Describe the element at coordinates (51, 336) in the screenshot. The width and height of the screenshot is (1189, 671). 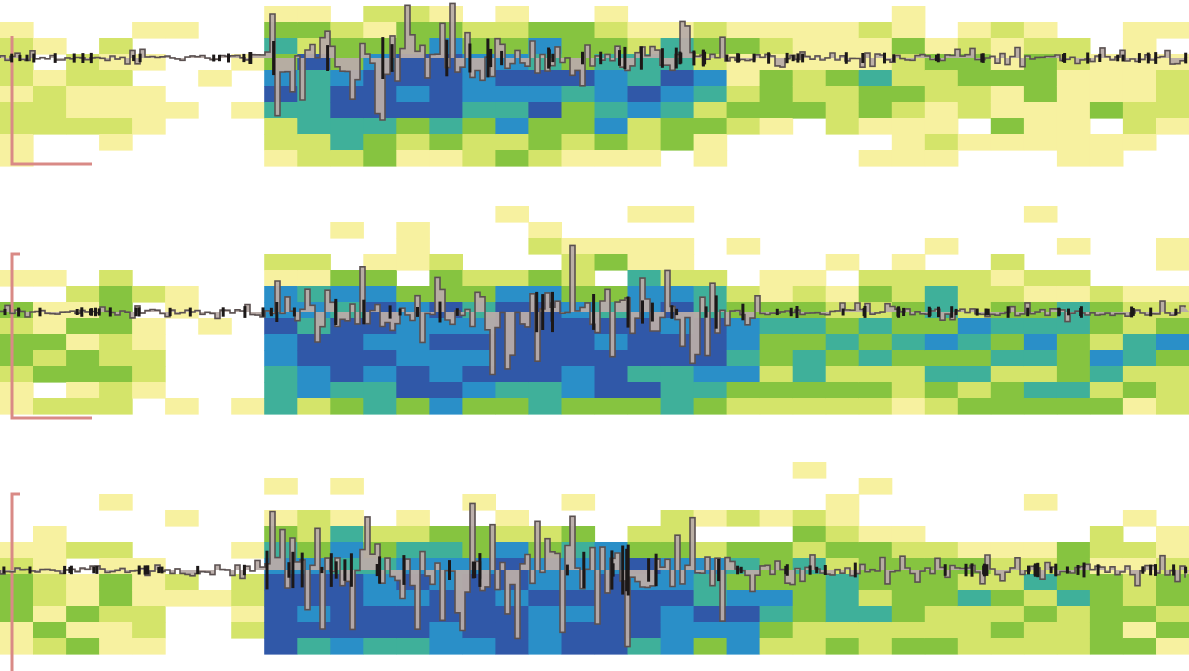
I see `scale-bar` at that location.